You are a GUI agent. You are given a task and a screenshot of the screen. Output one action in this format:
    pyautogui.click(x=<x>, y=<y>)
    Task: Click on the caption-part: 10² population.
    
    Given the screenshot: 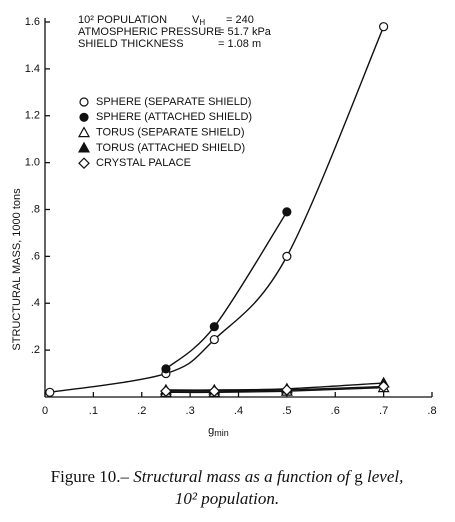 What is the action you would take?
    pyautogui.click(x=227, y=498)
    